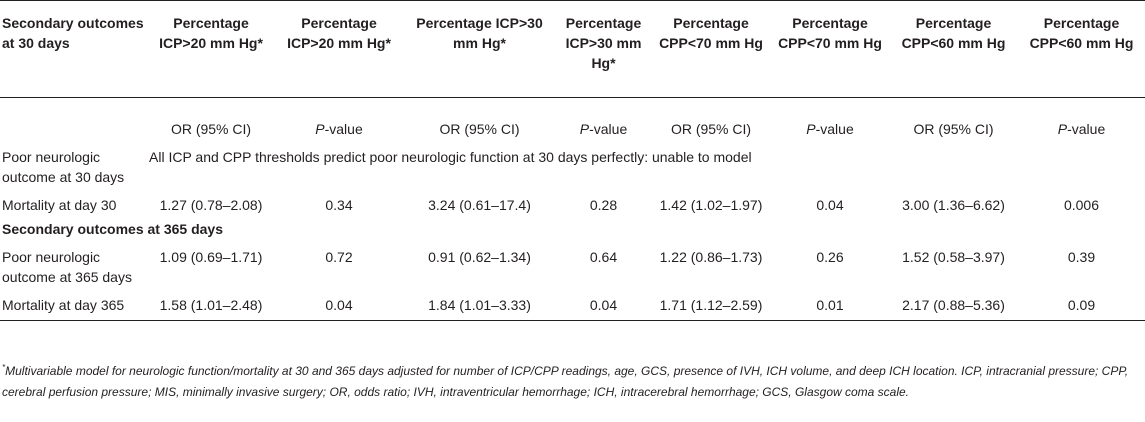 Image resolution: width=1145 pixels, height=422 pixels. Describe the element at coordinates (59, 205) in the screenshot. I see `row-label: Mortality at day 30` at that location.